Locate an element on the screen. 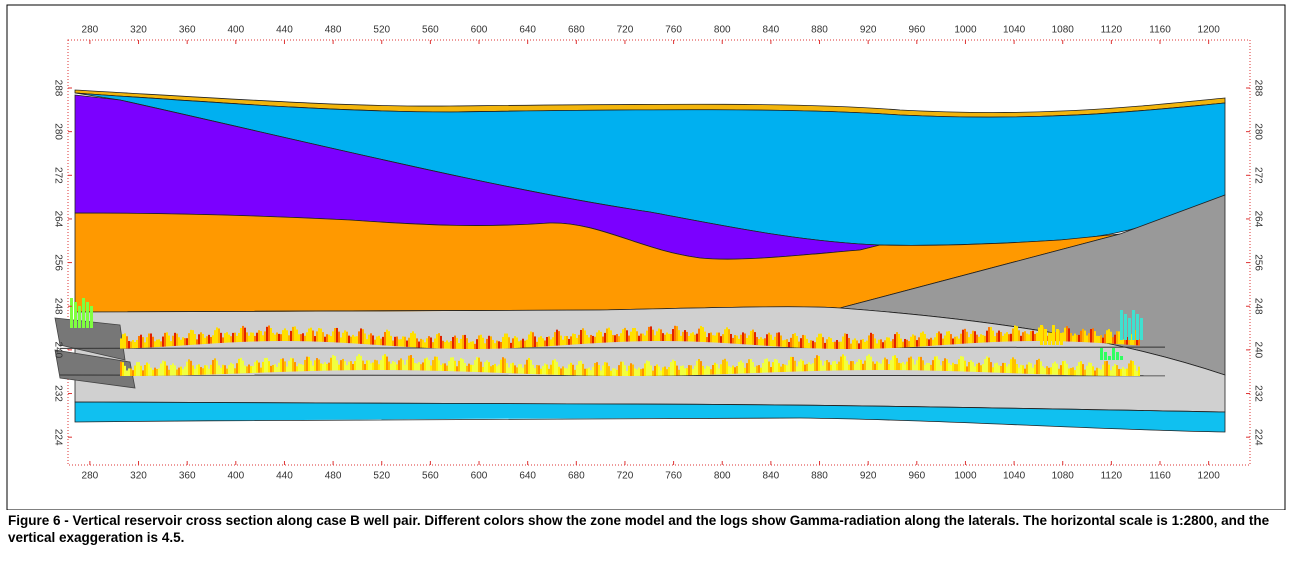  x-tick-label: 920 is located at coordinates (868, 476).